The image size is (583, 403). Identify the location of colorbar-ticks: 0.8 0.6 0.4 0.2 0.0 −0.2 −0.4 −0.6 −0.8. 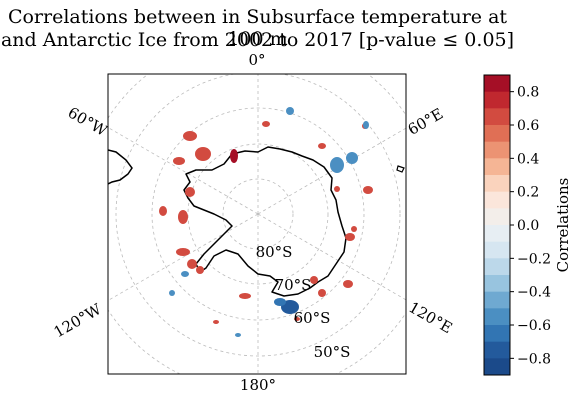
(530, 226).